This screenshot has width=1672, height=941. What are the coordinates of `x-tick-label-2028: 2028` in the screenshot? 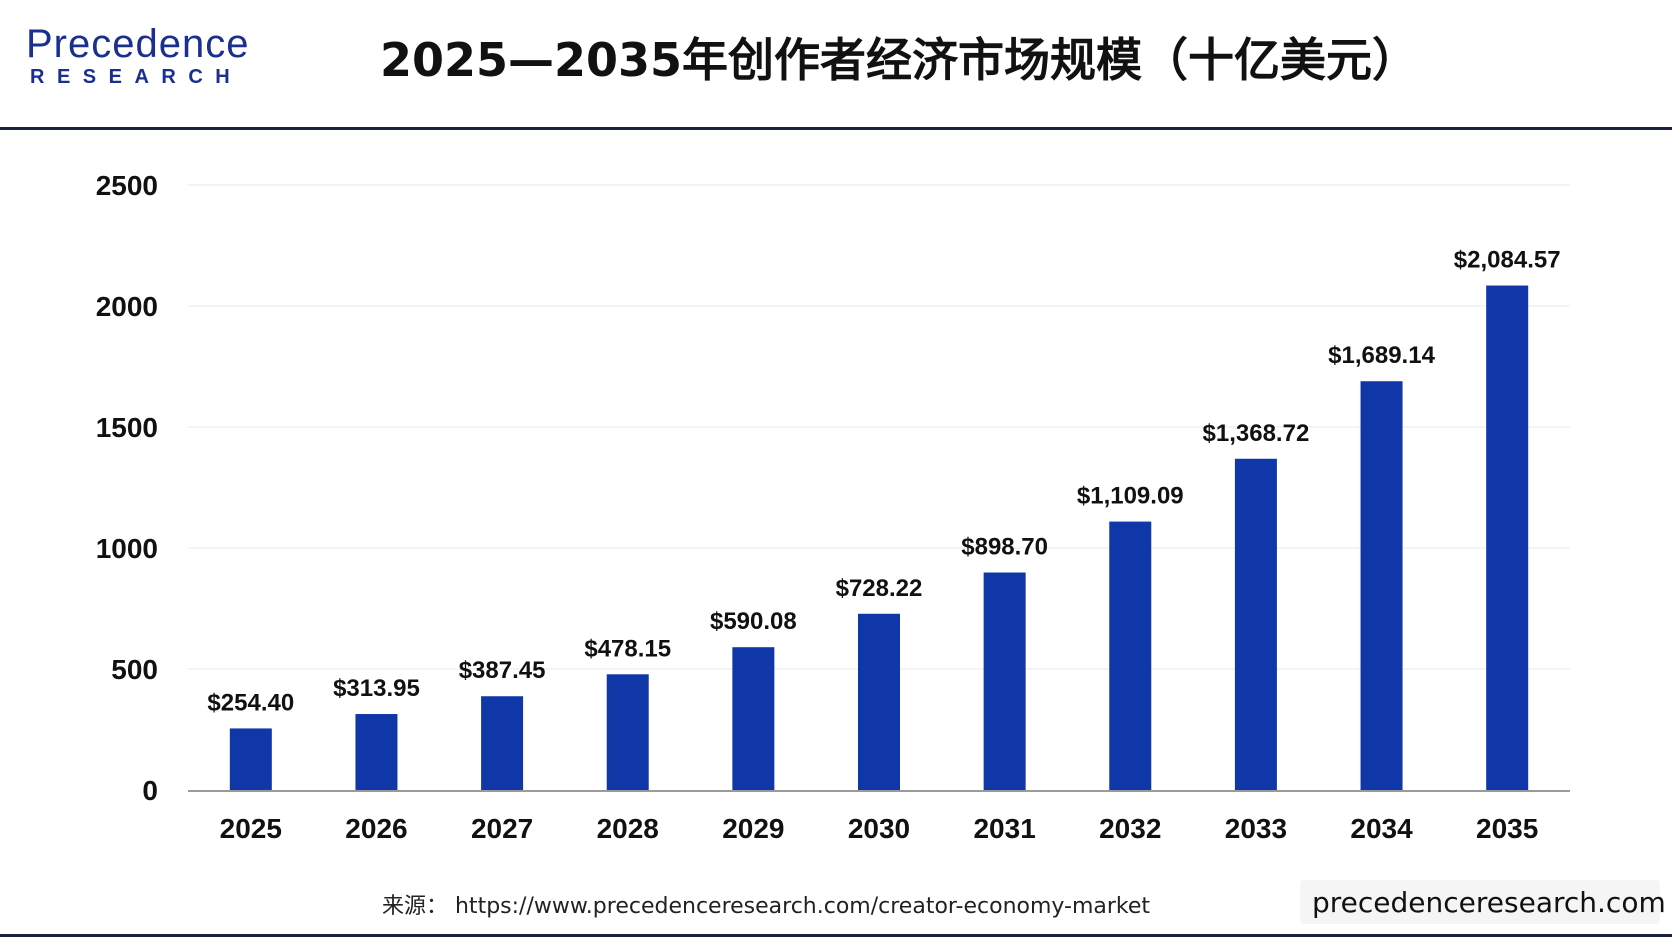 It's located at (628, 828).